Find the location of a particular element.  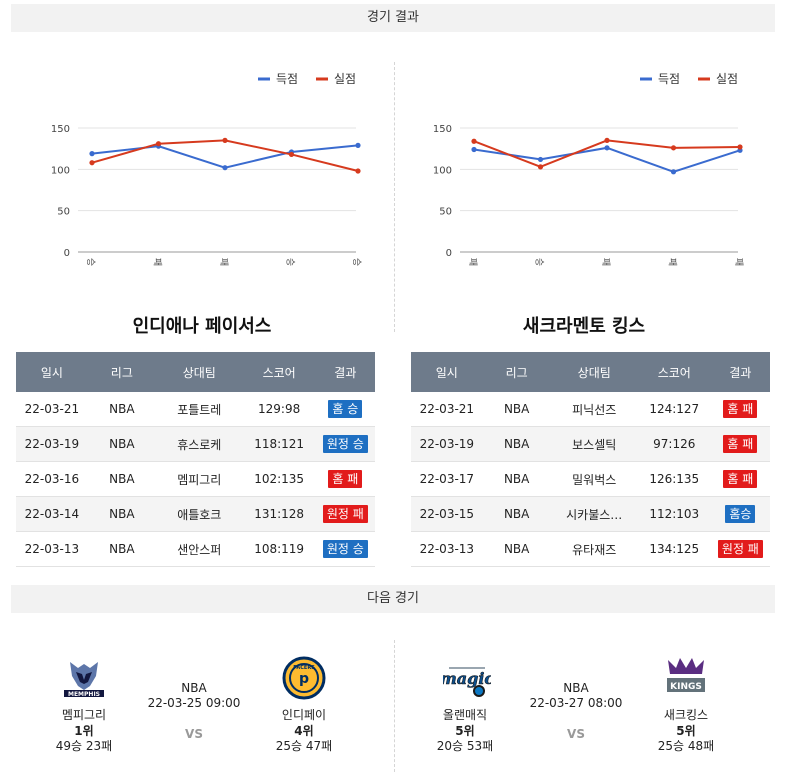

game-league: NBA is located at coordinates (576, 688).